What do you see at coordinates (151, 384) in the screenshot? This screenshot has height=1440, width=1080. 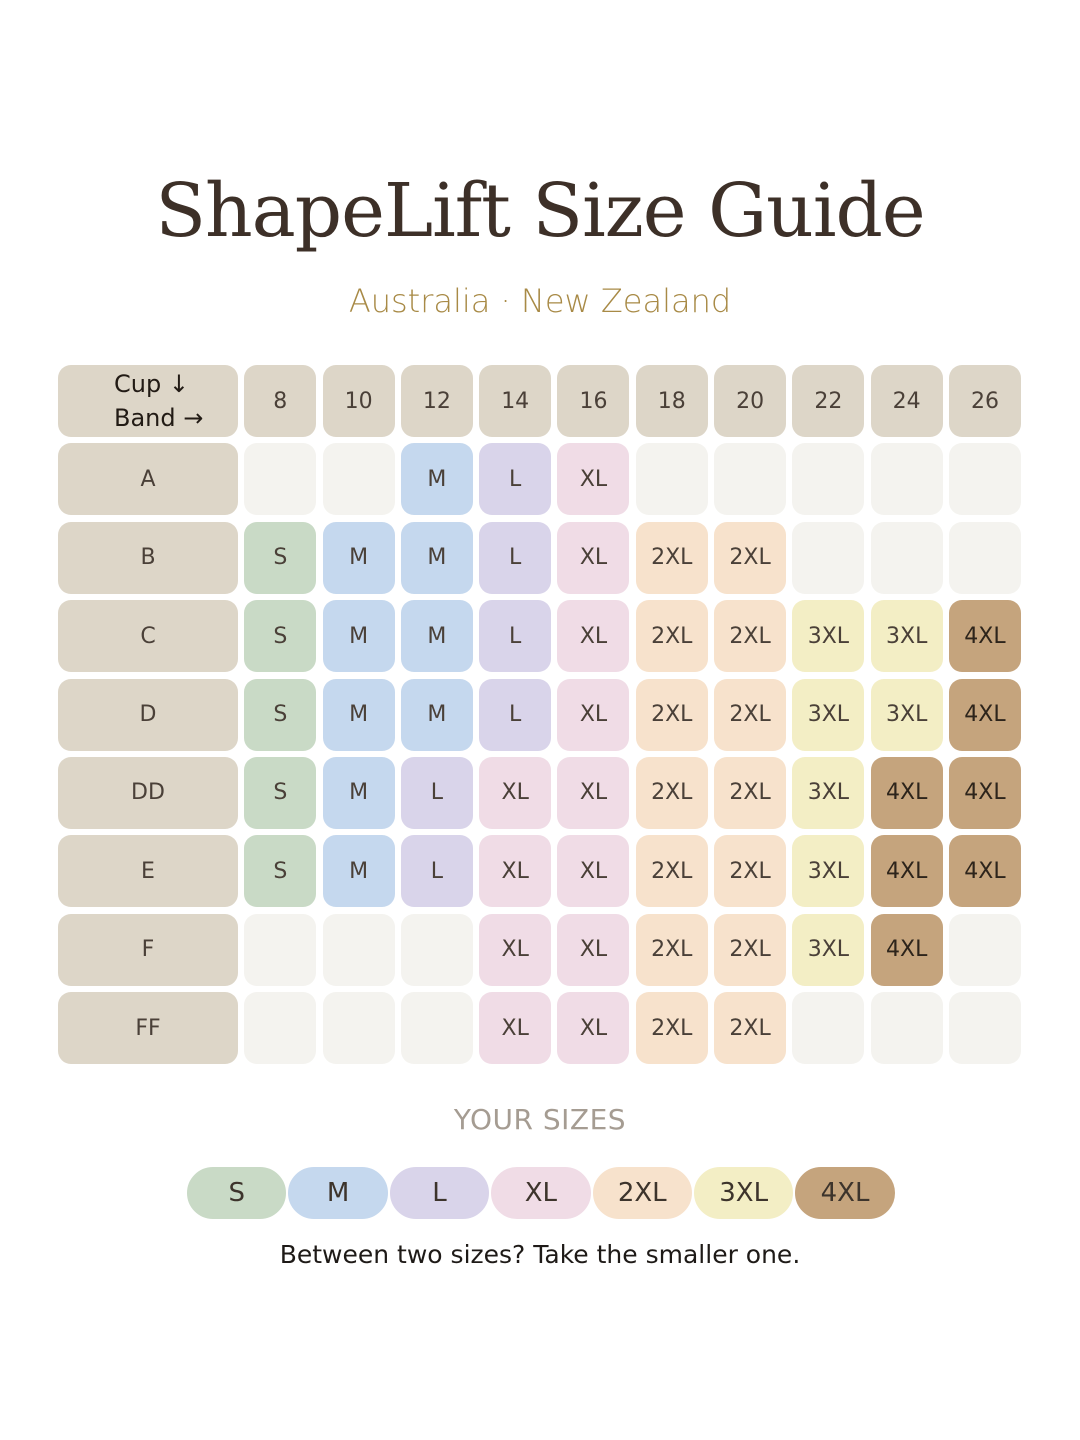 I see `cup-axis-label: Cup ↓` at bounding box center [151, 384].